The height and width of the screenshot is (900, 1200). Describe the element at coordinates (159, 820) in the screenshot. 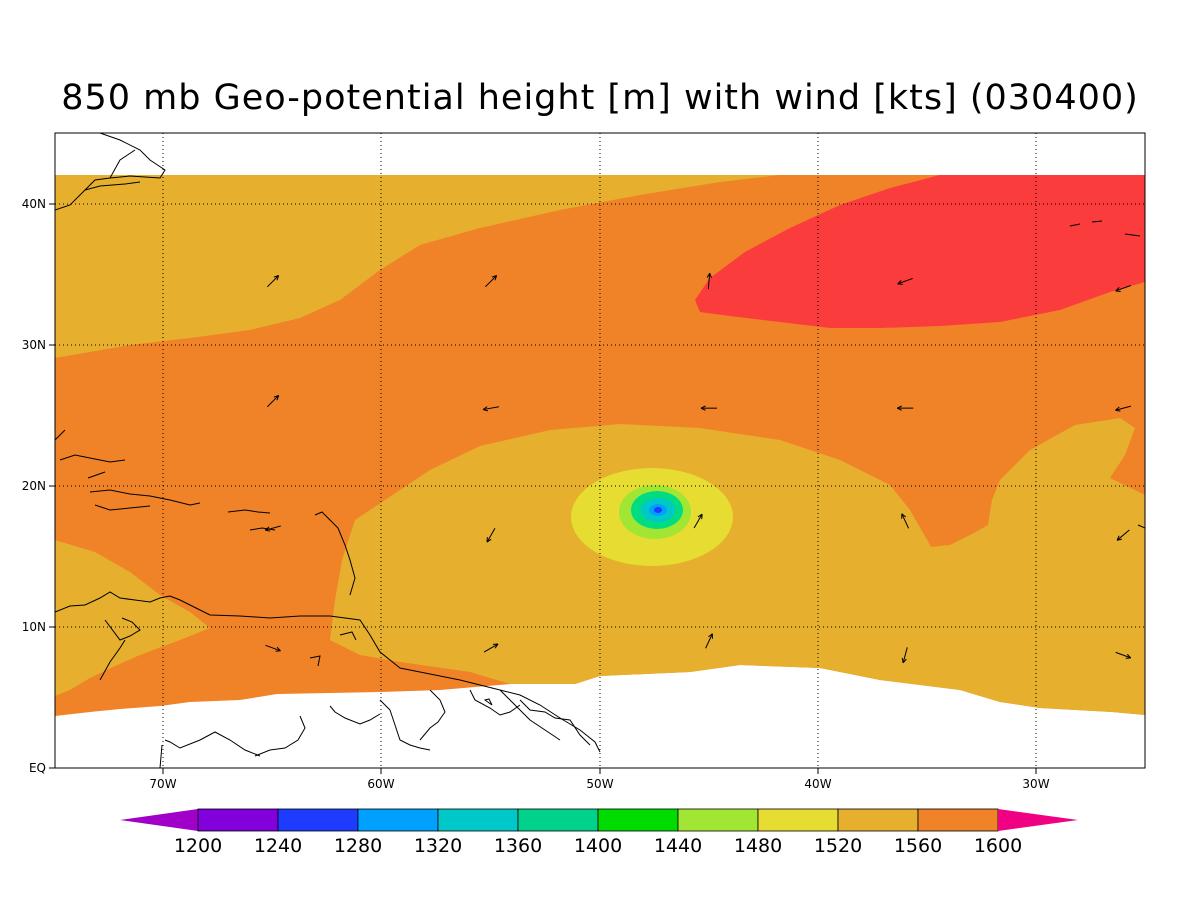

I see `colorbar-min-arrow` at that location.